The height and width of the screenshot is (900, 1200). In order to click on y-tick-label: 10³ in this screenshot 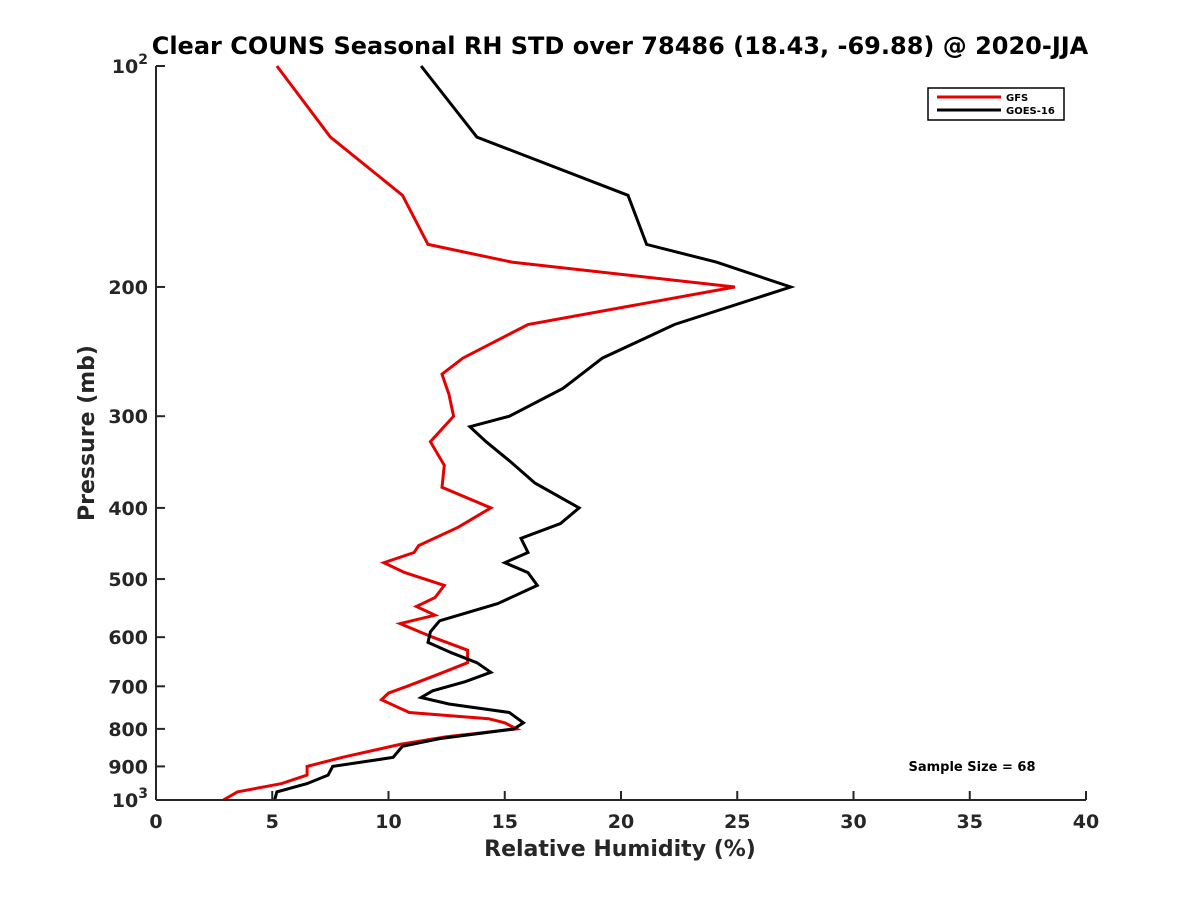, I will do `click(130, 799)`.